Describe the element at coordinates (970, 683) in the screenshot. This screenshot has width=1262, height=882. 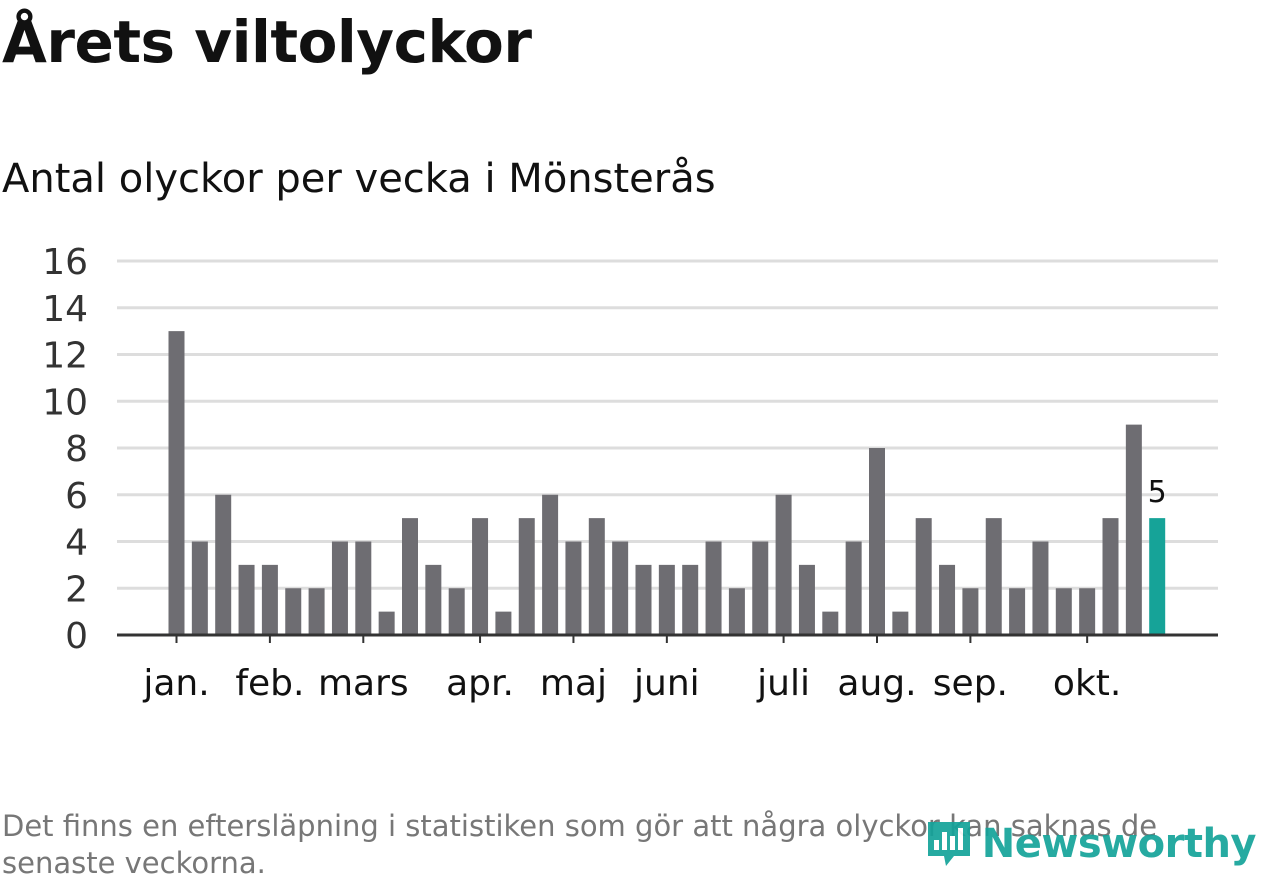
I see `x-tick-label: sep.` at that location.